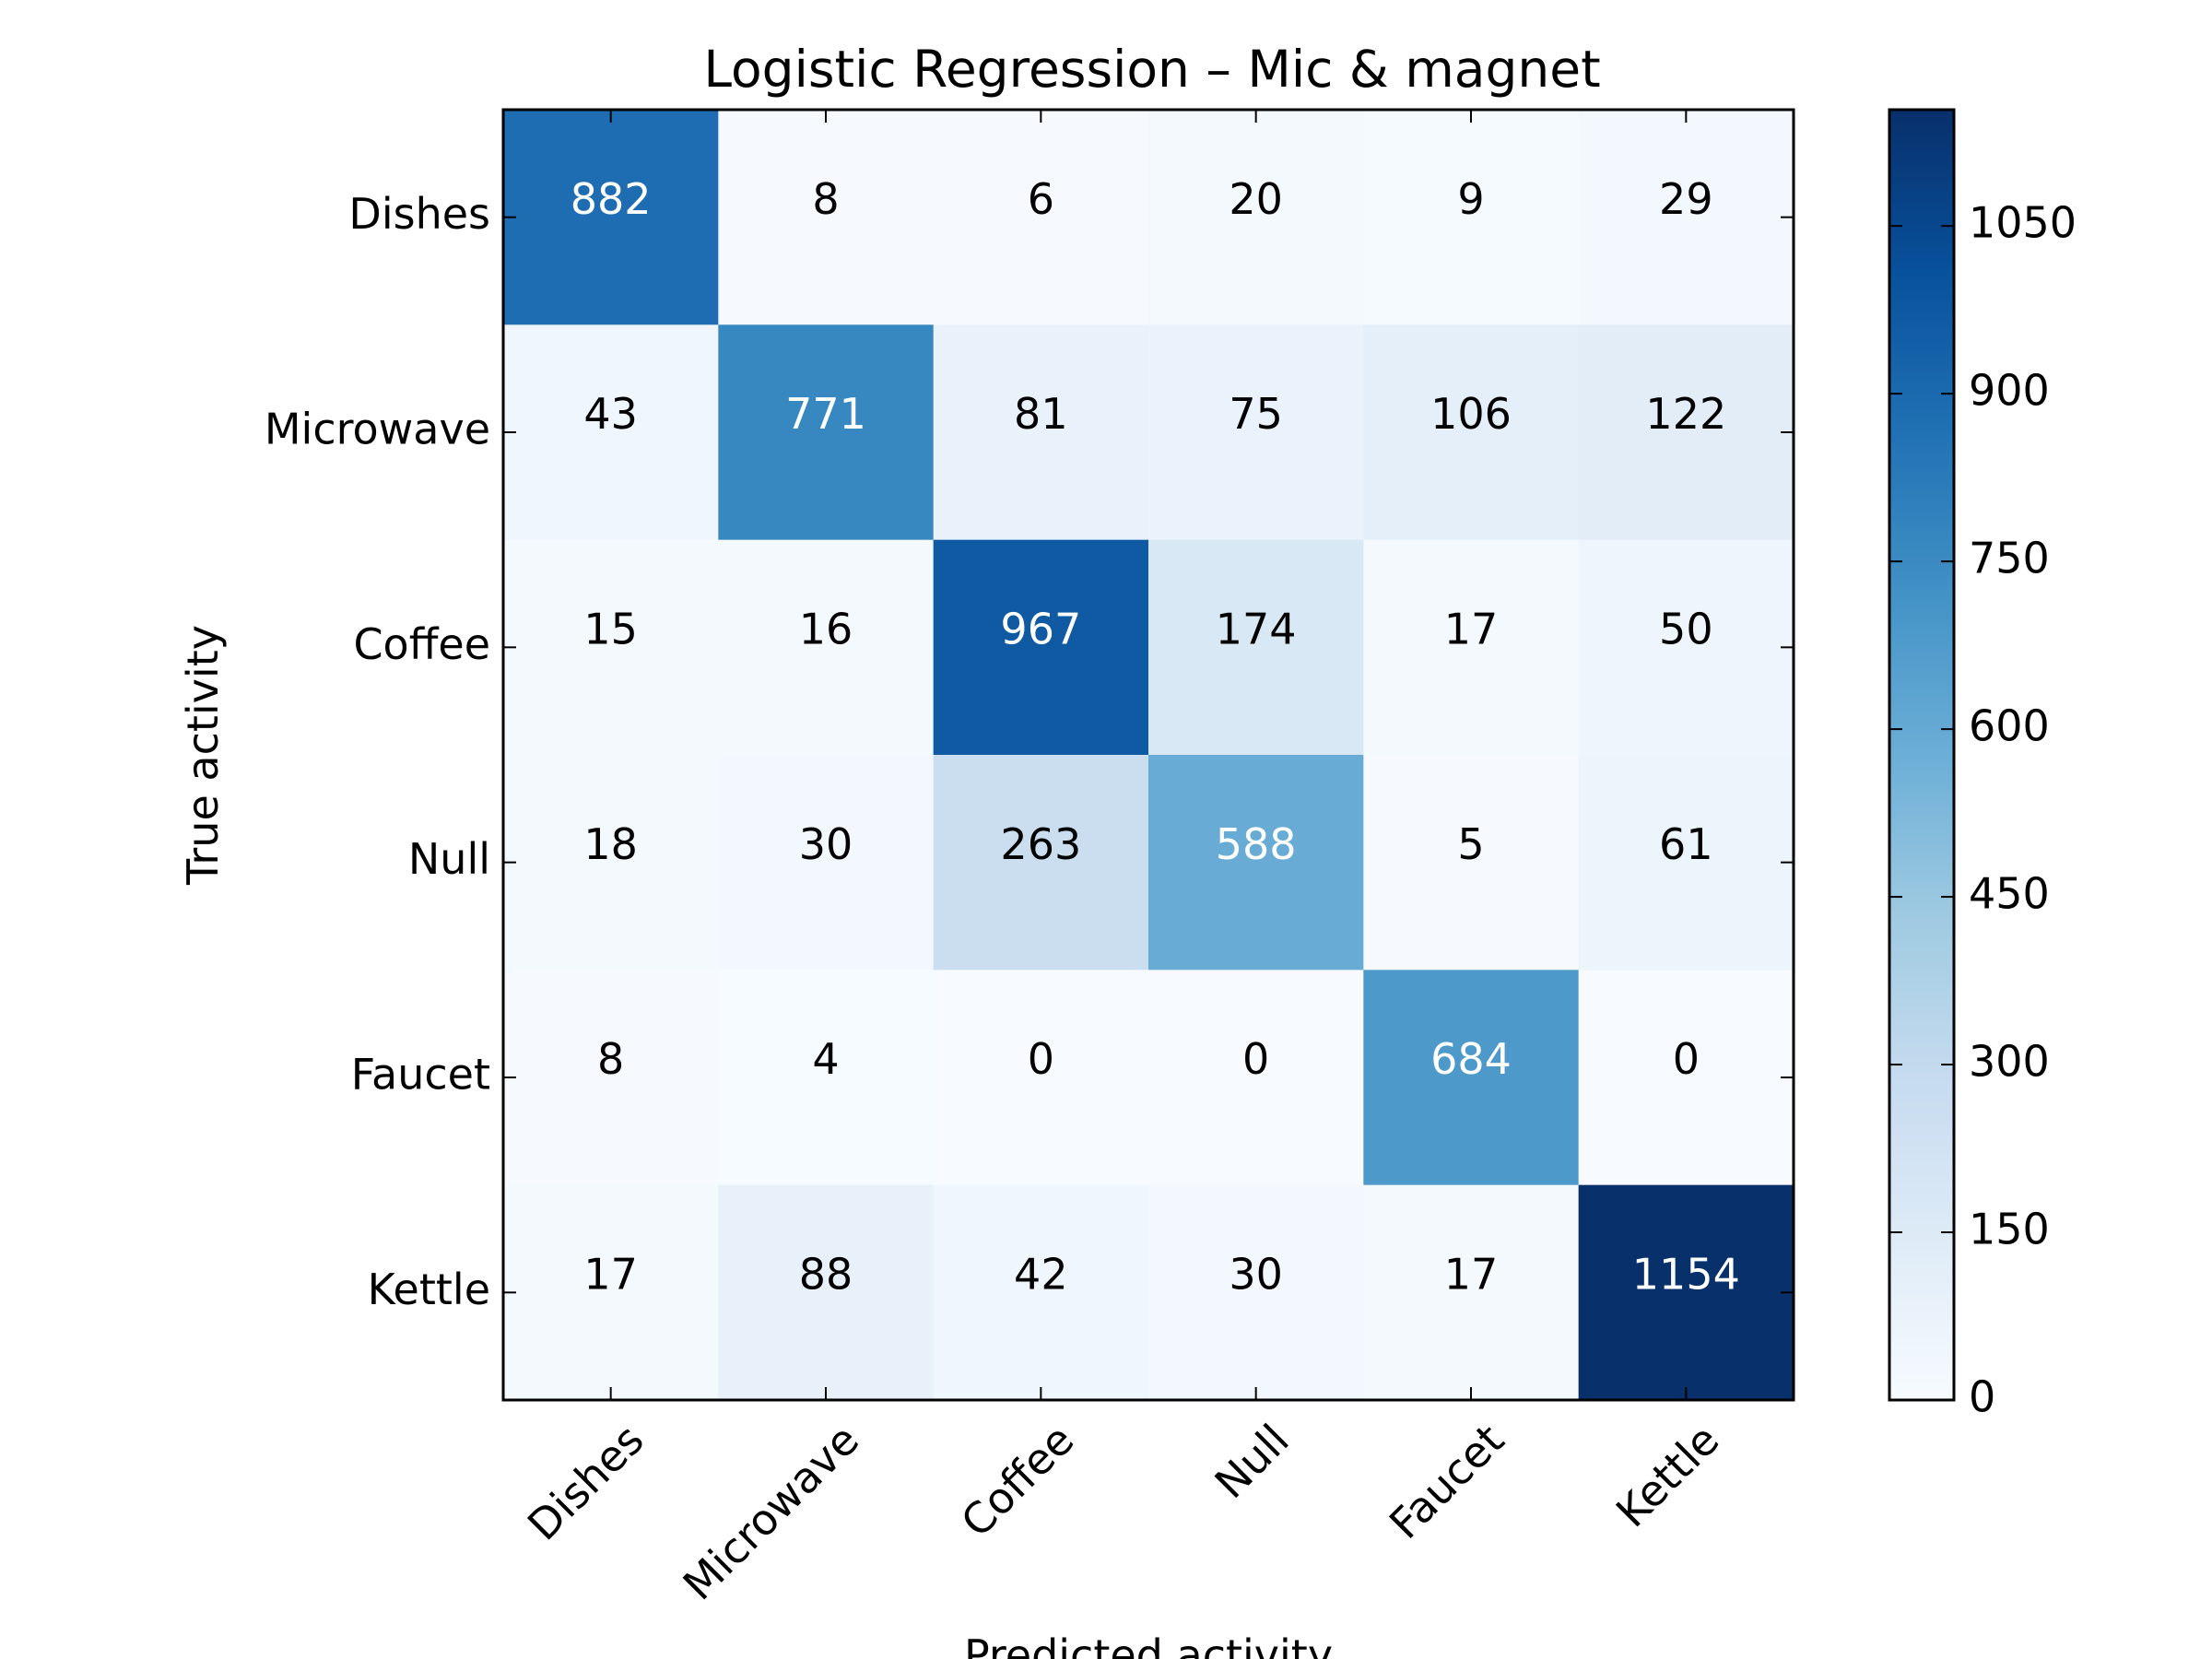 The width and height of the screenshot is (2212, 1659). I want to click on y-tick-label: Microwave, so click(377, 429).